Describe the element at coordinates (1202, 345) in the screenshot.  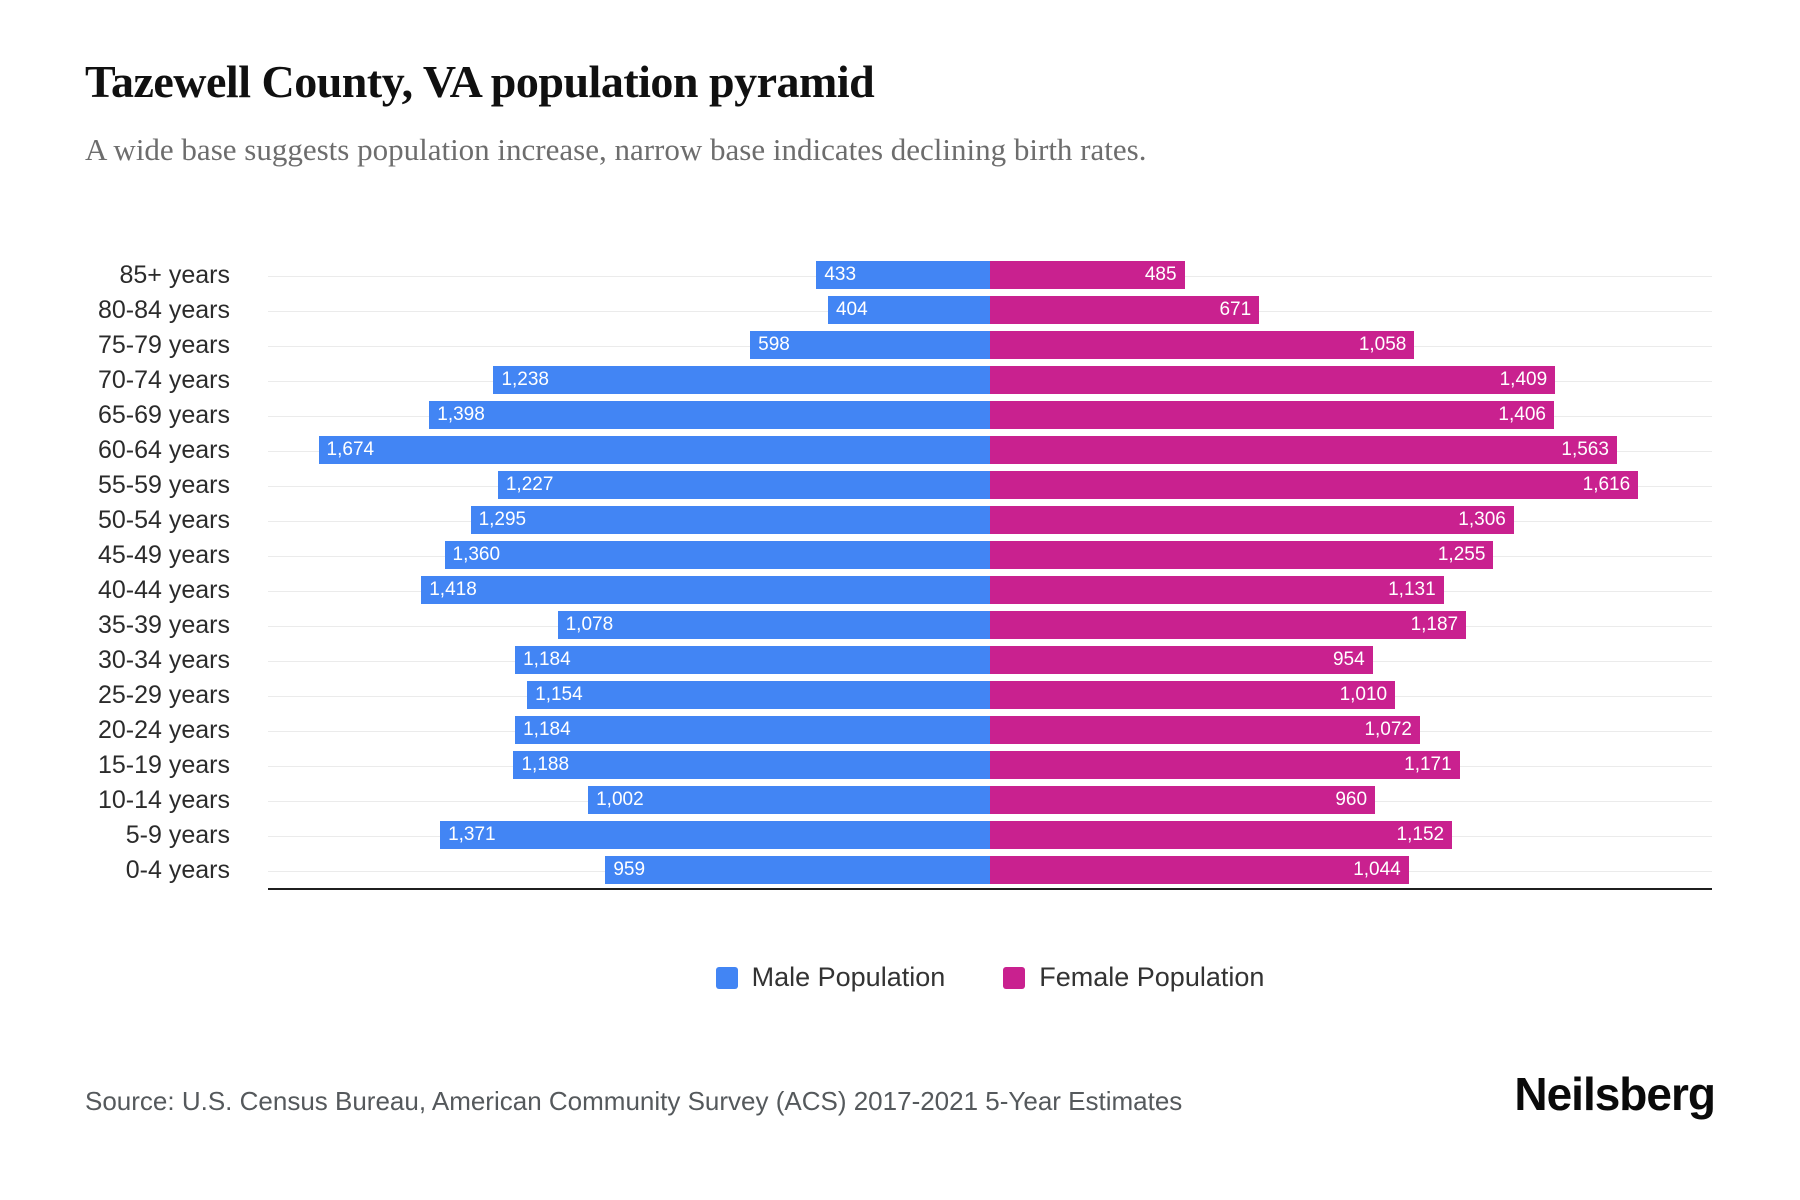
I see `female-bar: 1,058` at that location.